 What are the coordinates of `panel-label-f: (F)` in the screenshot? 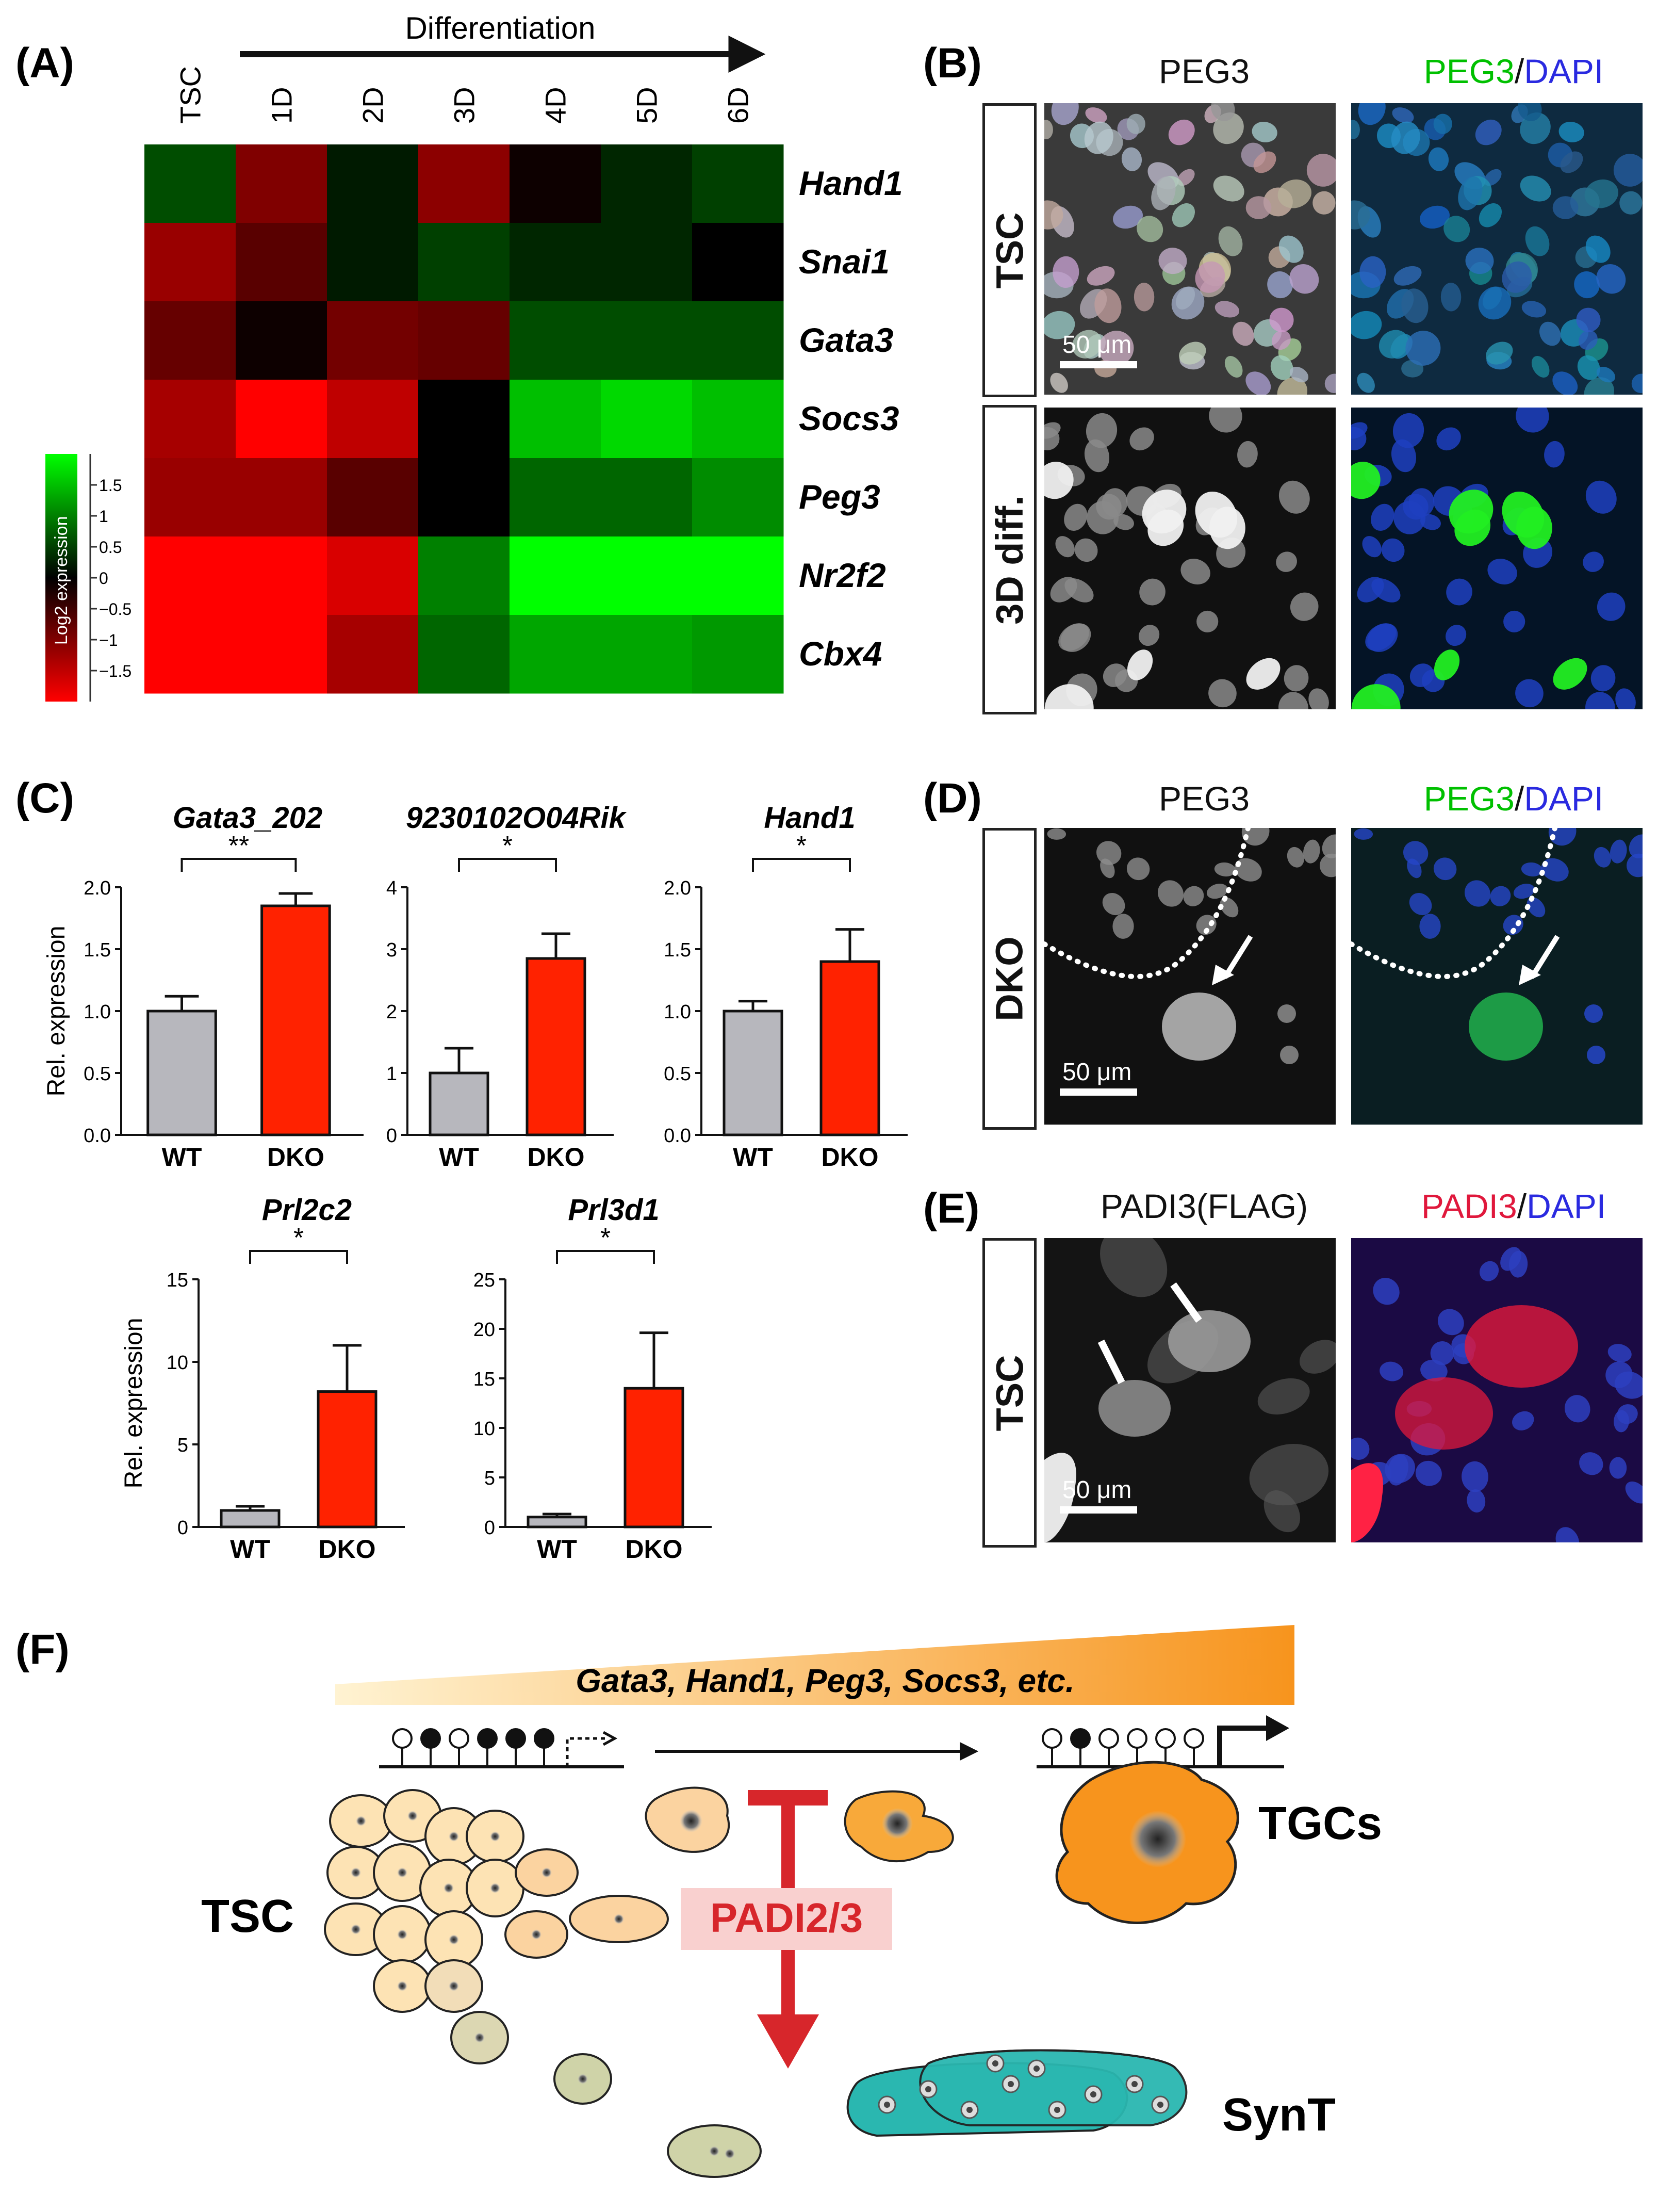 It's located at (42, 1649).